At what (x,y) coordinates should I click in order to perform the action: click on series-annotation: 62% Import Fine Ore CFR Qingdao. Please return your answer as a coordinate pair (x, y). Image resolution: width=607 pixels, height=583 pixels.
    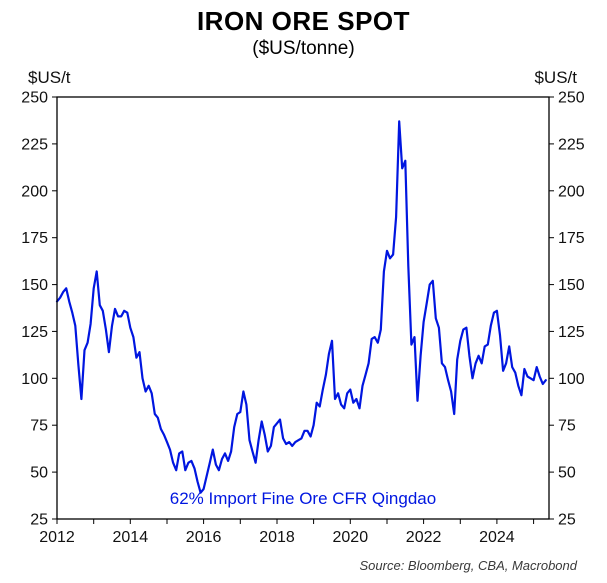
    Looking at the image, I should click on (303, 498).